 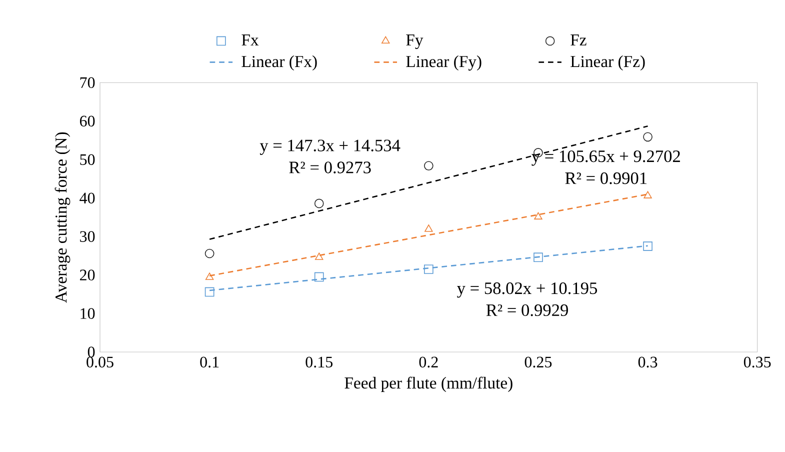 What do you see at coordinates (87, 236) in the screenshot?
I see `y-tick-label: 30` at bounding box center [87, 236].